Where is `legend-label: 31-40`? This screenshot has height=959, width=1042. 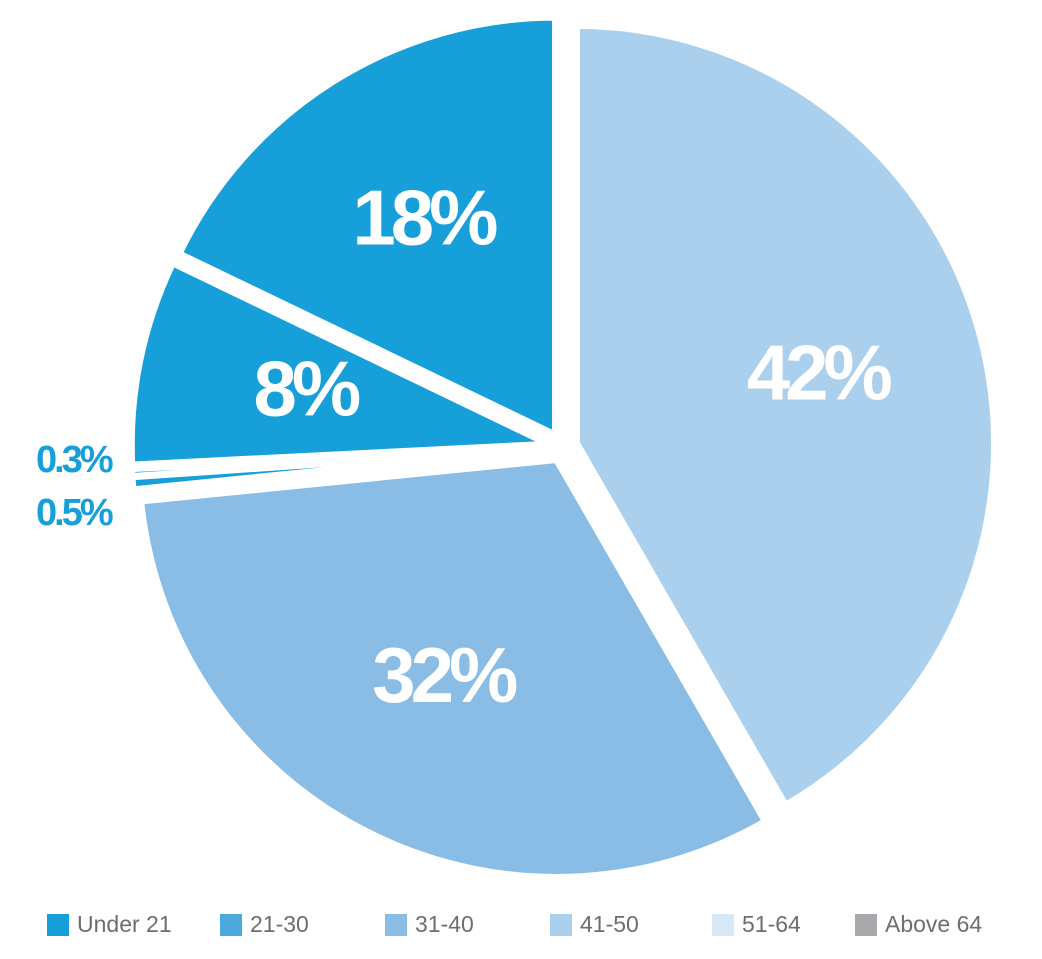
legend-label: 31-40 is located at coordinates (444, 924).